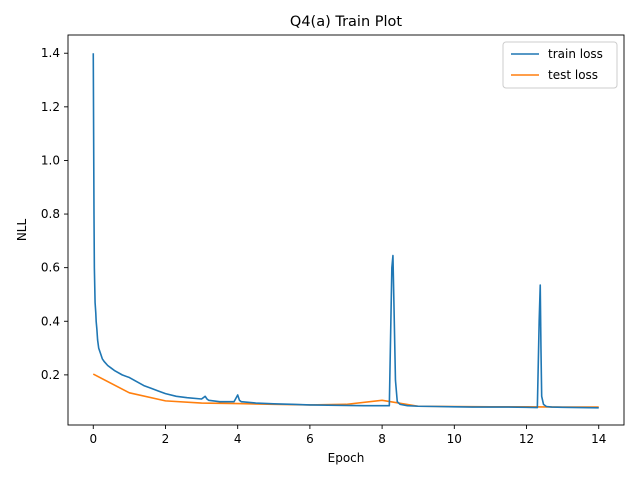  Describe the element at coordinates (598, 439) in the screenshot. I see `x-tick-label: 14` at that location.